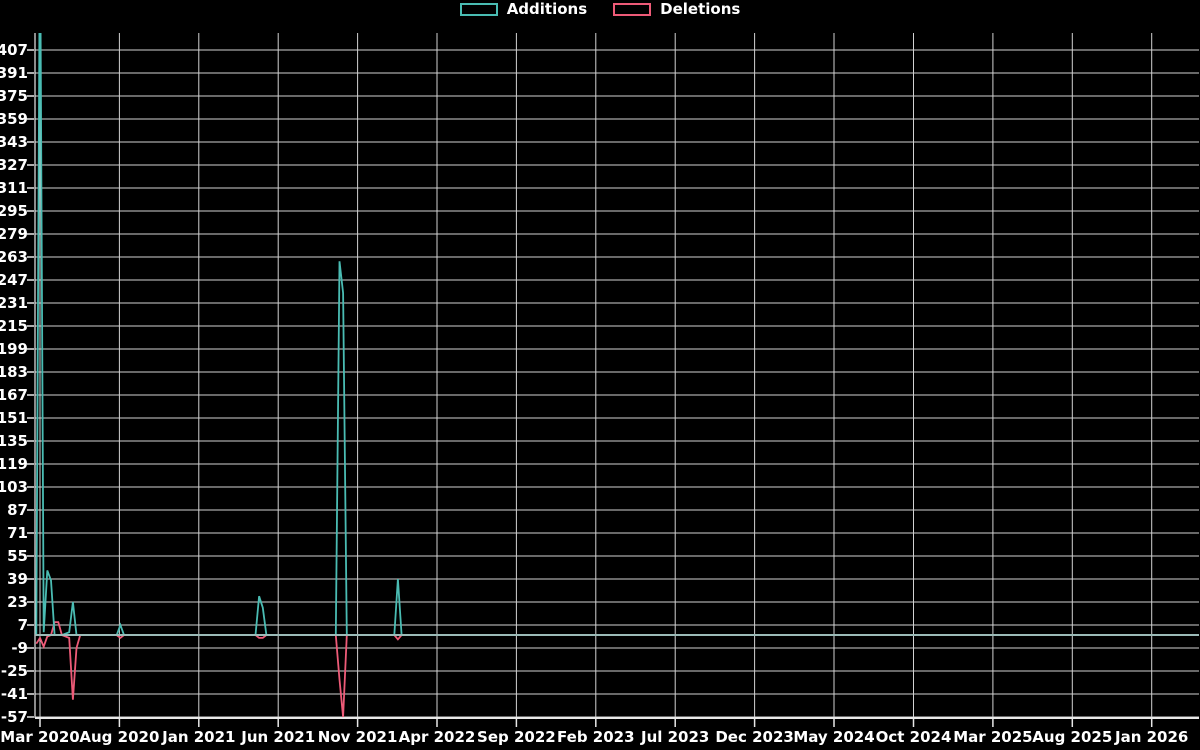  Describe the element at coordinates (277, 737) in the screenshot. I see `svg-text: Jun 2021` at that location.